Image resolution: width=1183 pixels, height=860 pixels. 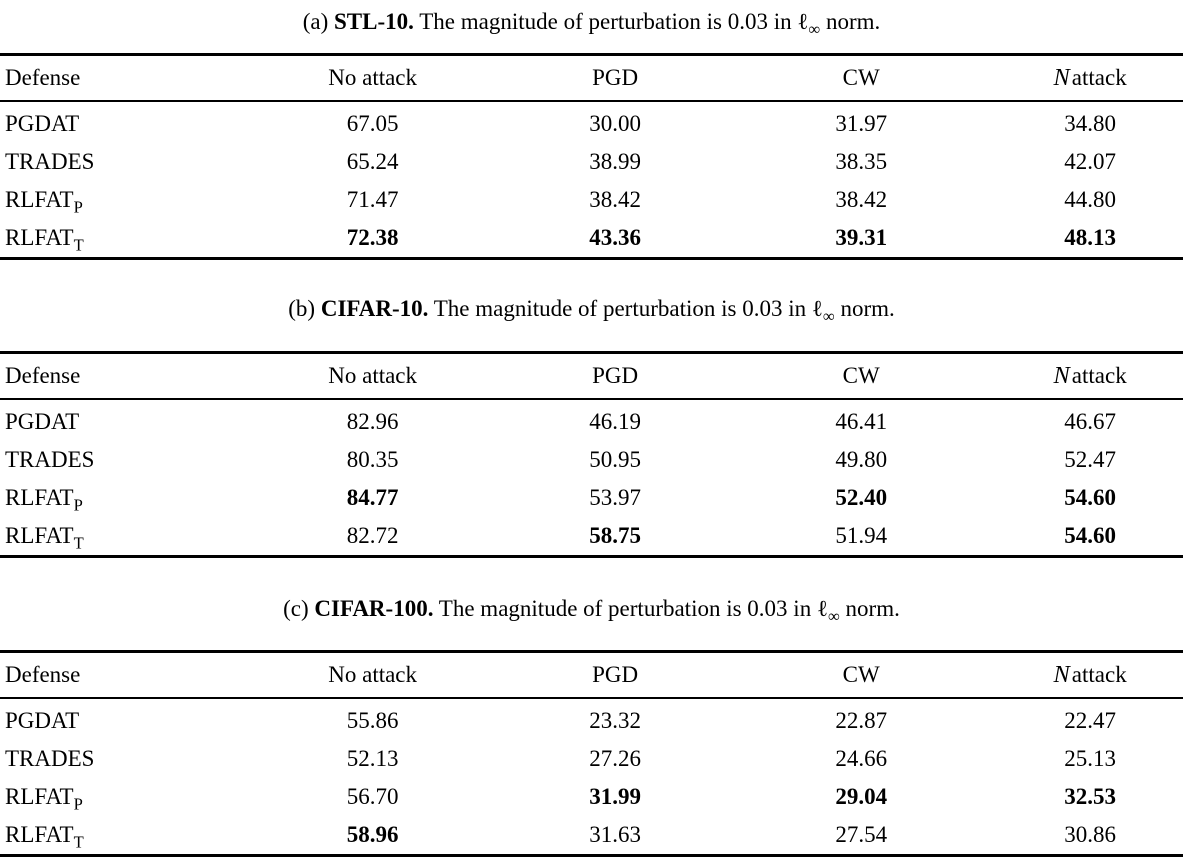 I want to click on accuracy-value-cell: 29.04, so click(x=861, y=796).